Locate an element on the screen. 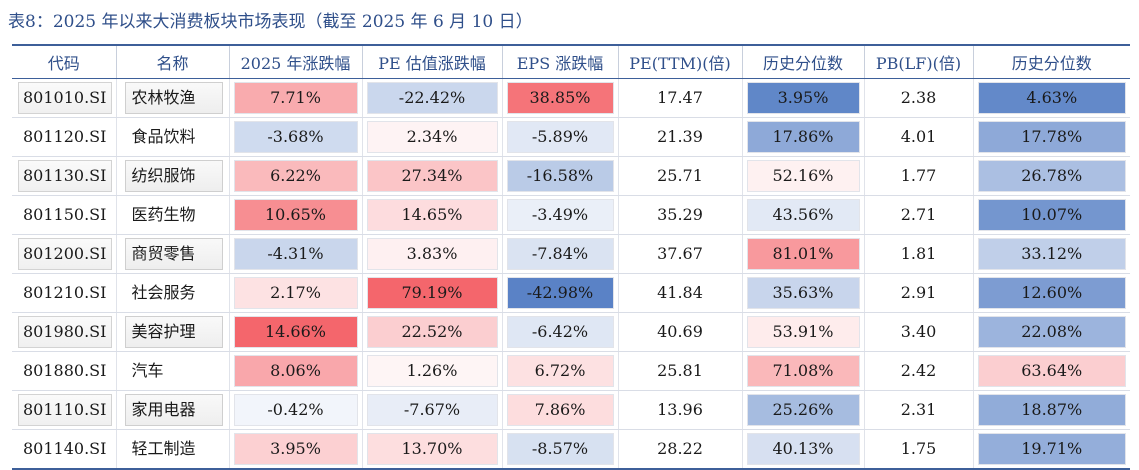 The height and width of the screenshot is (470, 1139). name-value: 纺织服饰 is located at coordinates (173, 176).